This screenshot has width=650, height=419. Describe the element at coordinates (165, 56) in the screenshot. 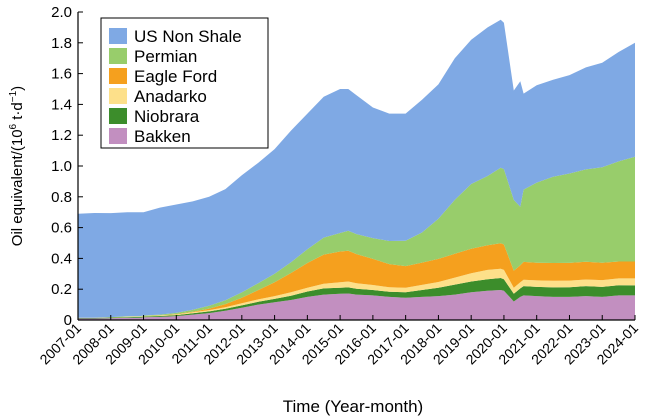

I see `legend-label-permian: Permian` at that location.